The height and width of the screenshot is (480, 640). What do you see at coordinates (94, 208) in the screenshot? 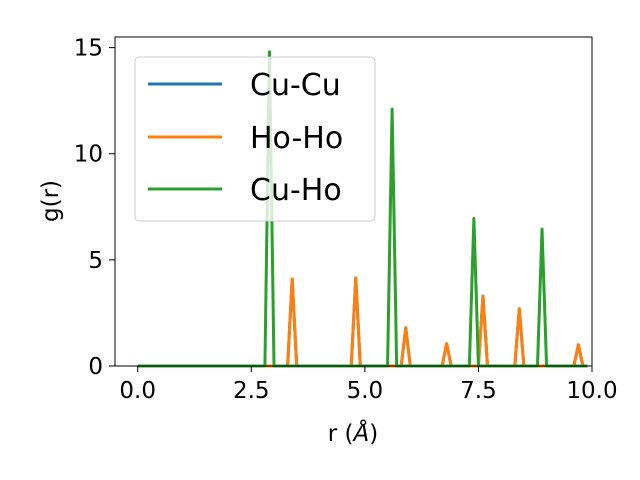
I see `y-axis: 0 5 10 15` at bounding box center [94, 208].